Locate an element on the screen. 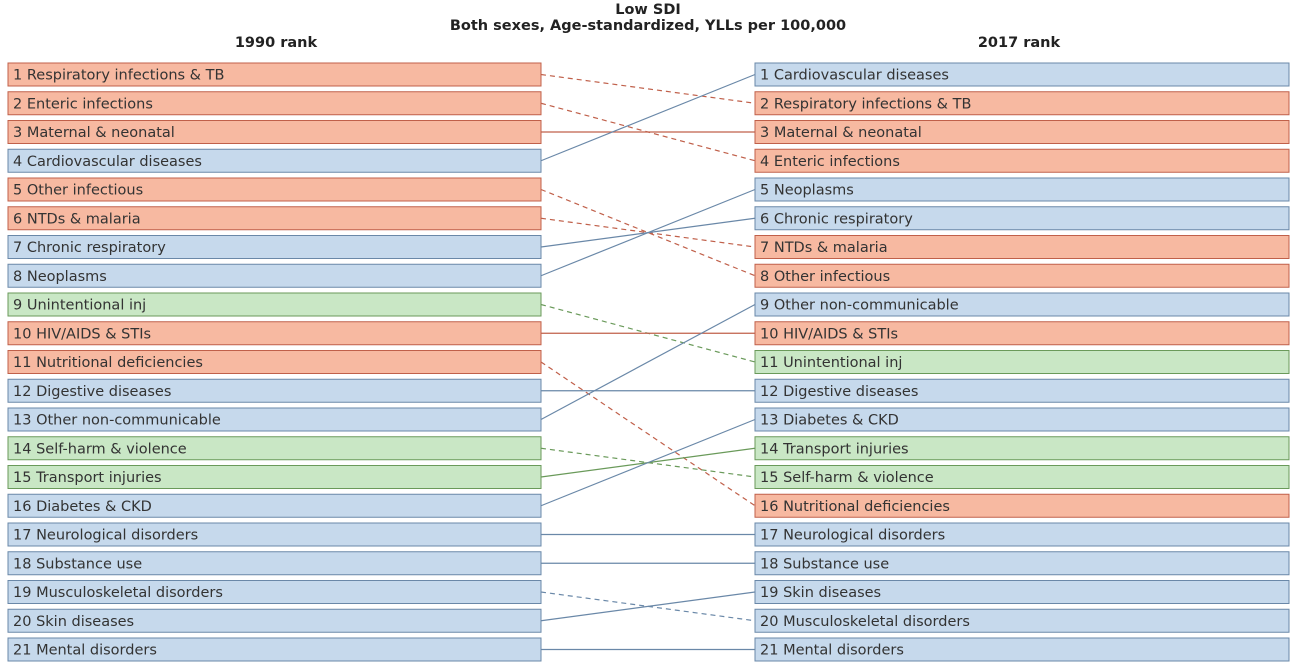 This screenshot has height=672, width=1297. rank-label: 4 Cardiovascular diseases is located at coordinates (107, 162).